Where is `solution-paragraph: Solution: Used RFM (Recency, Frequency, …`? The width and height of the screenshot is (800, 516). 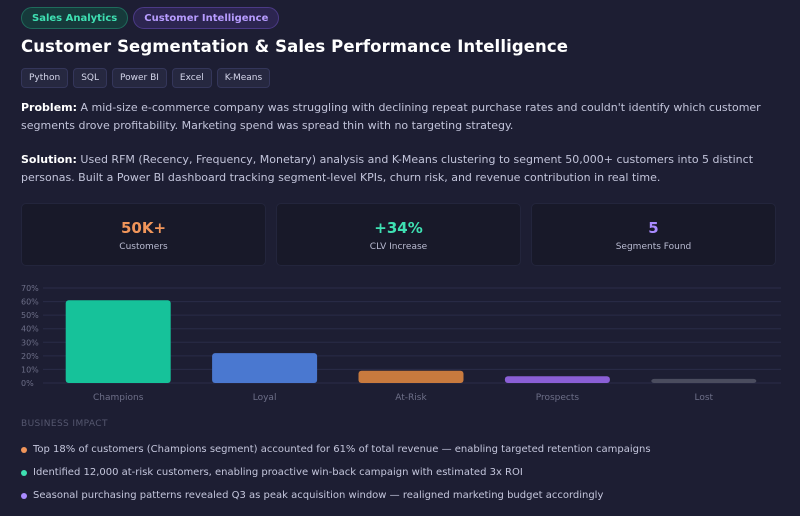 solution-paragraph: Solution: Used RFM (Recency, Frequency, … is located at coordinates (401, 169).